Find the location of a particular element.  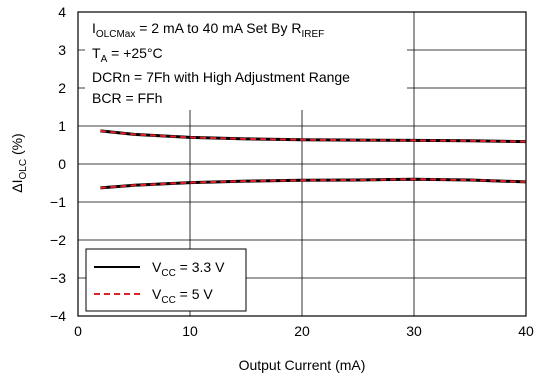

annotation-line-2: TA = +25°C is located at coordinates (127, 55).